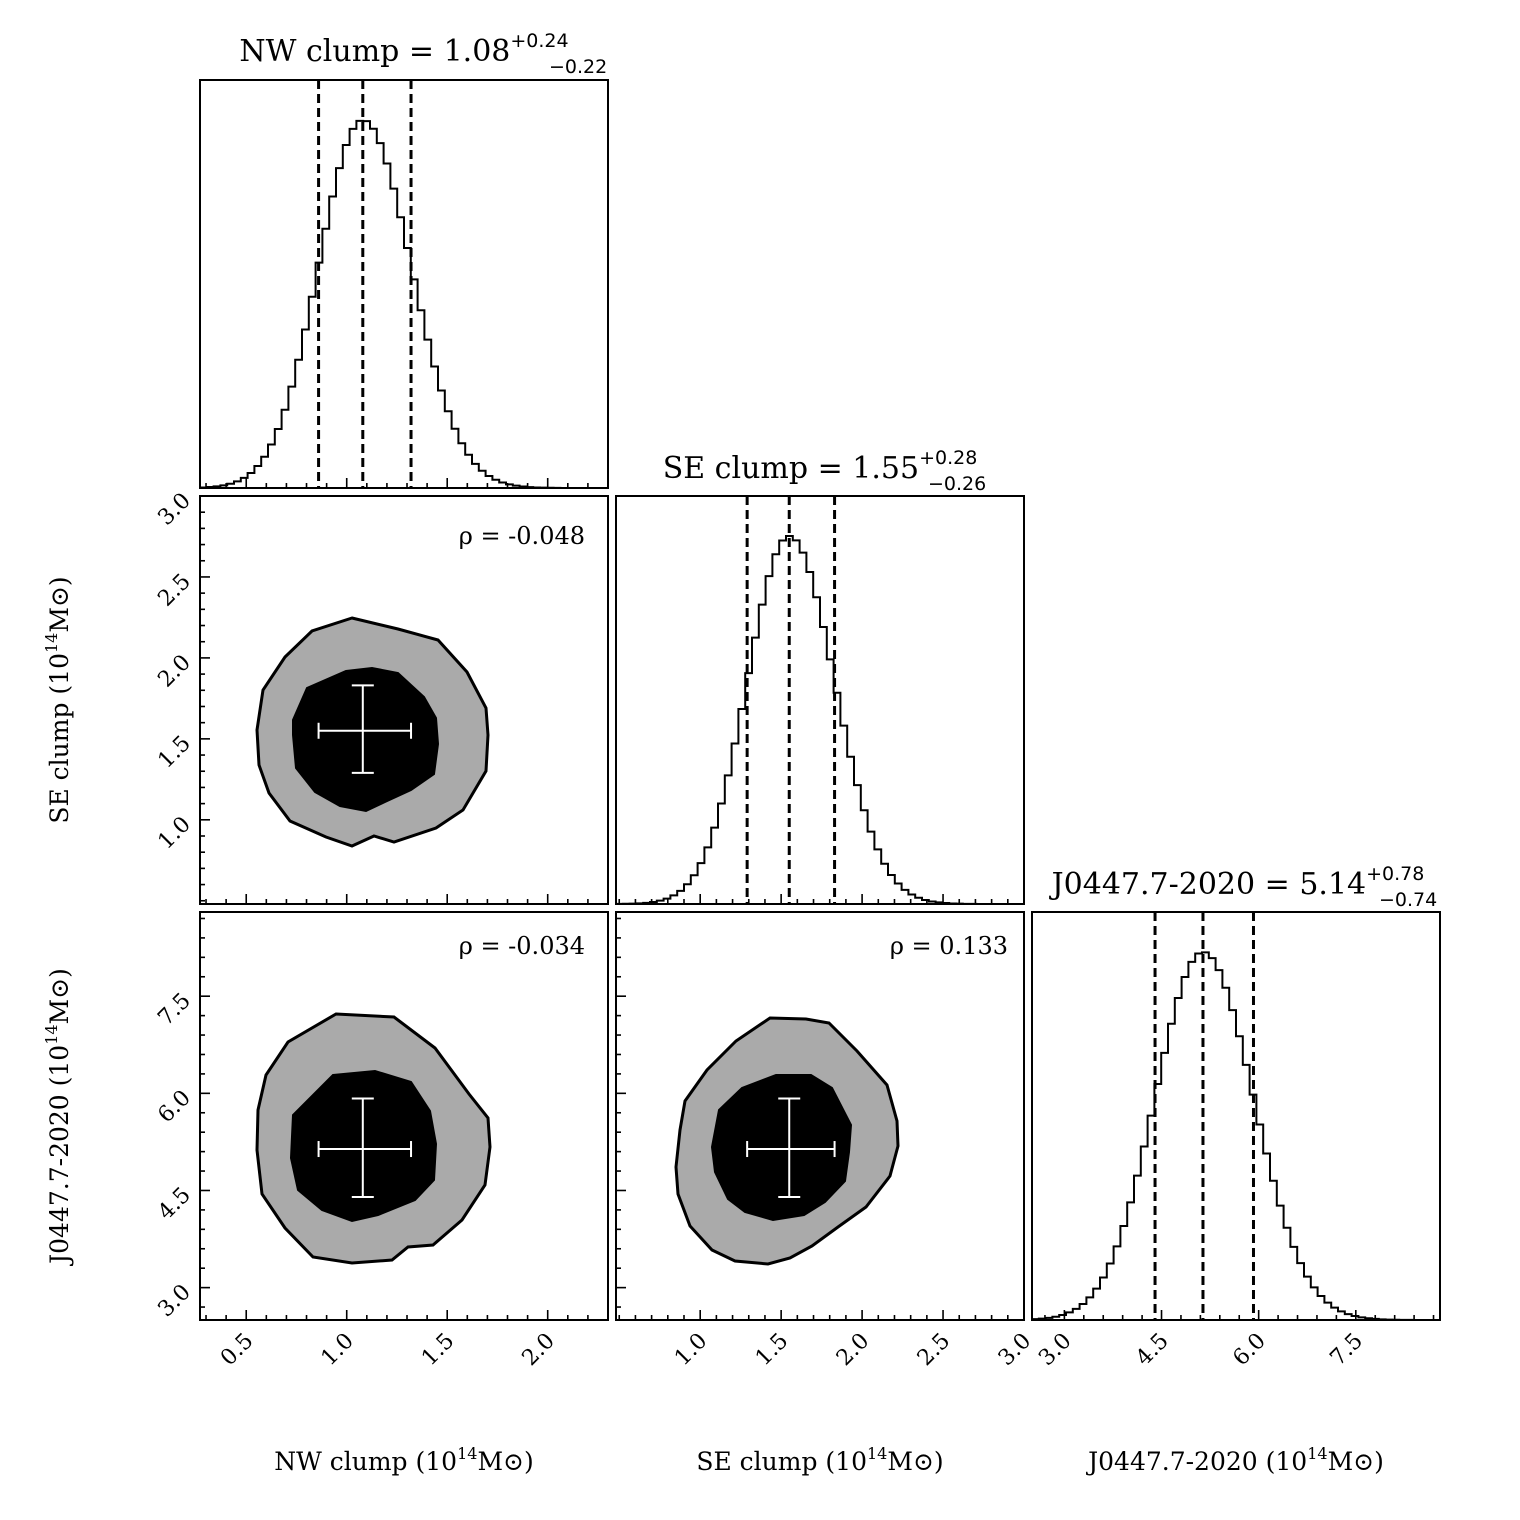 This screenshot has width=1520, height=1520. Describe the element at coordinates (949, 946) in the screenshot. I see `correlation-j-se: ρ = 0.133` at that location.